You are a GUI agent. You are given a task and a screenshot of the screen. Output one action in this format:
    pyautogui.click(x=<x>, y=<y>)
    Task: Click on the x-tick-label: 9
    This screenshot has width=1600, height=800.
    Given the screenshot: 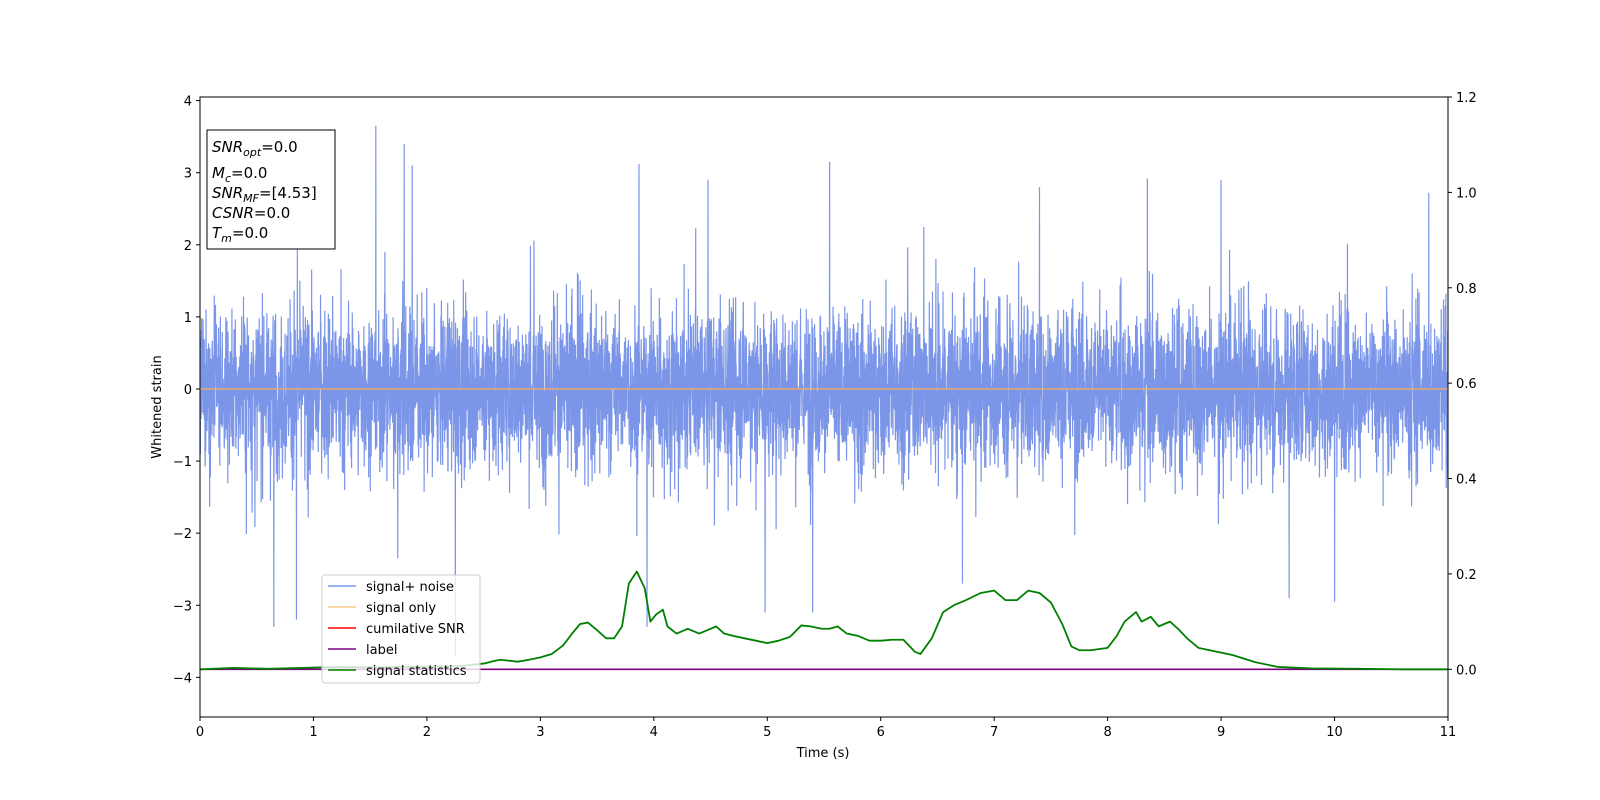 What is the action you would take?
    pyautogui.click(x=1221, y=732)
    